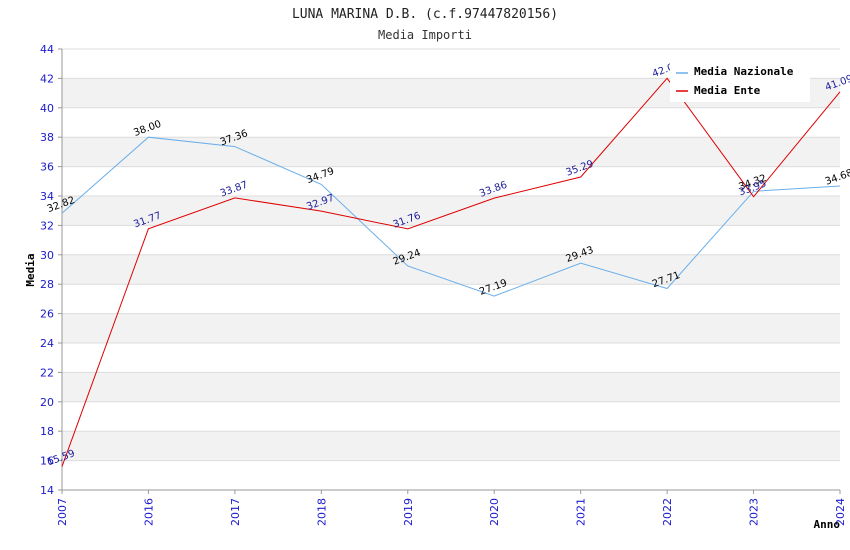 The image size is (850, 550). I want to click on x-tick-label: 2019, so click(408, 512).